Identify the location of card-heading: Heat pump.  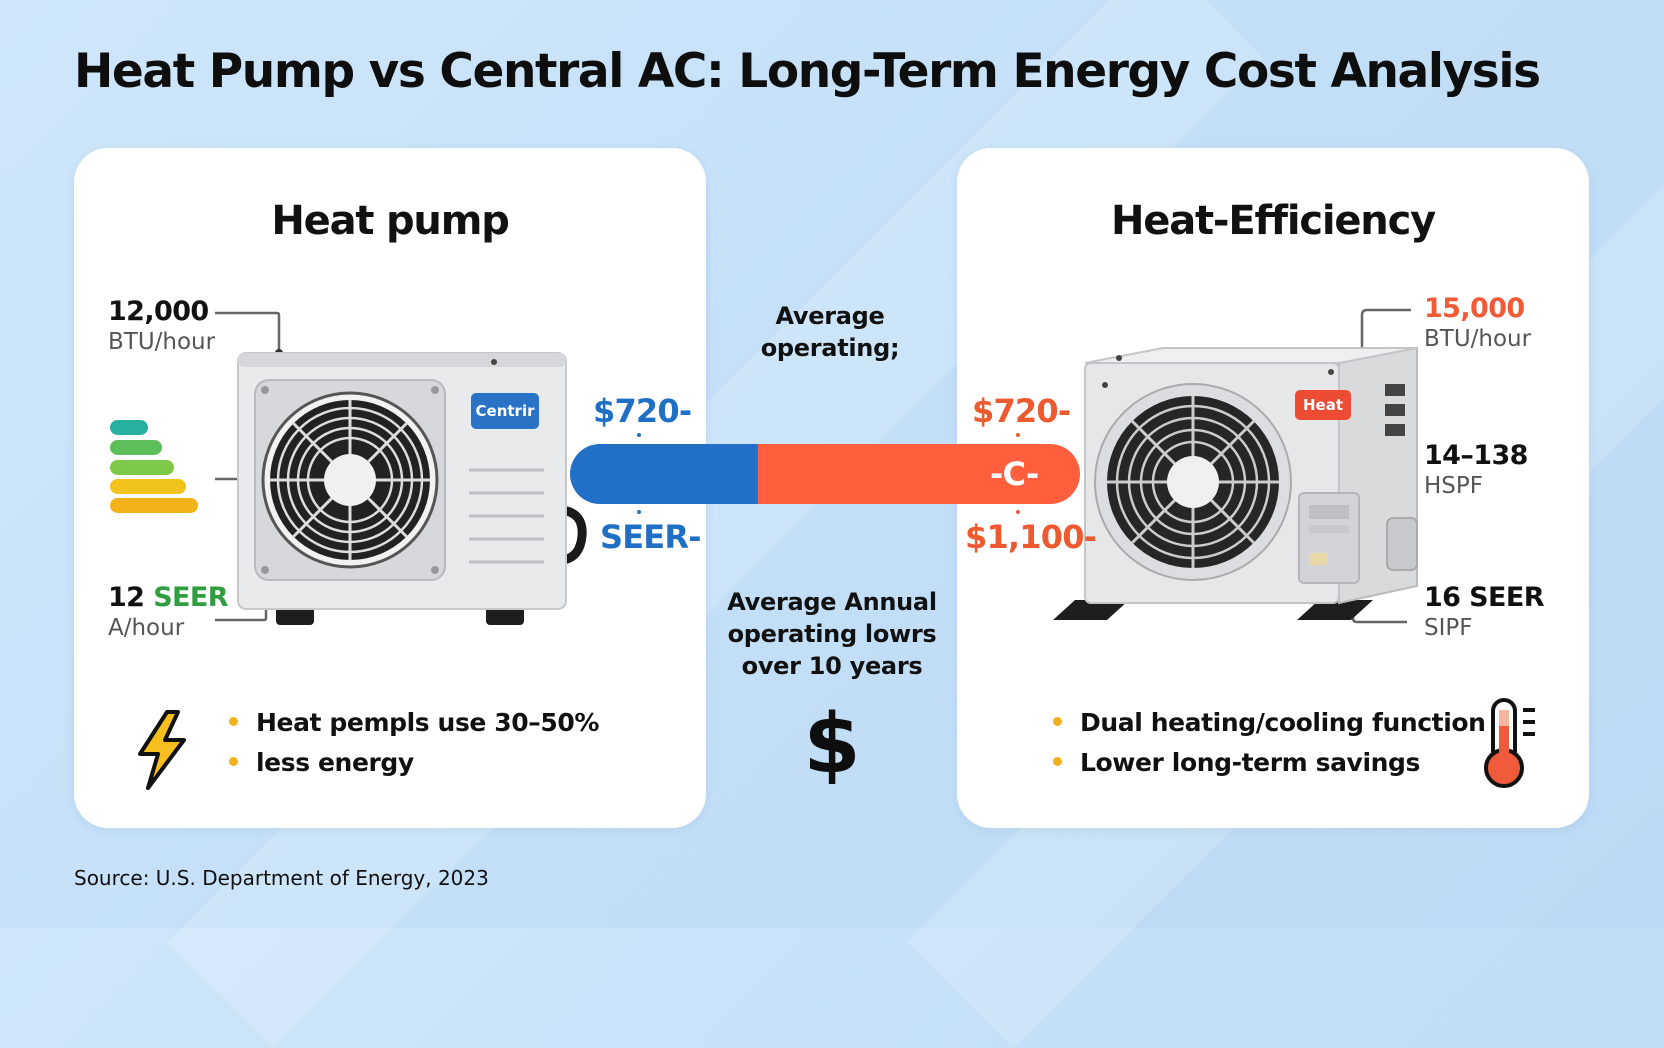
(390, 221).